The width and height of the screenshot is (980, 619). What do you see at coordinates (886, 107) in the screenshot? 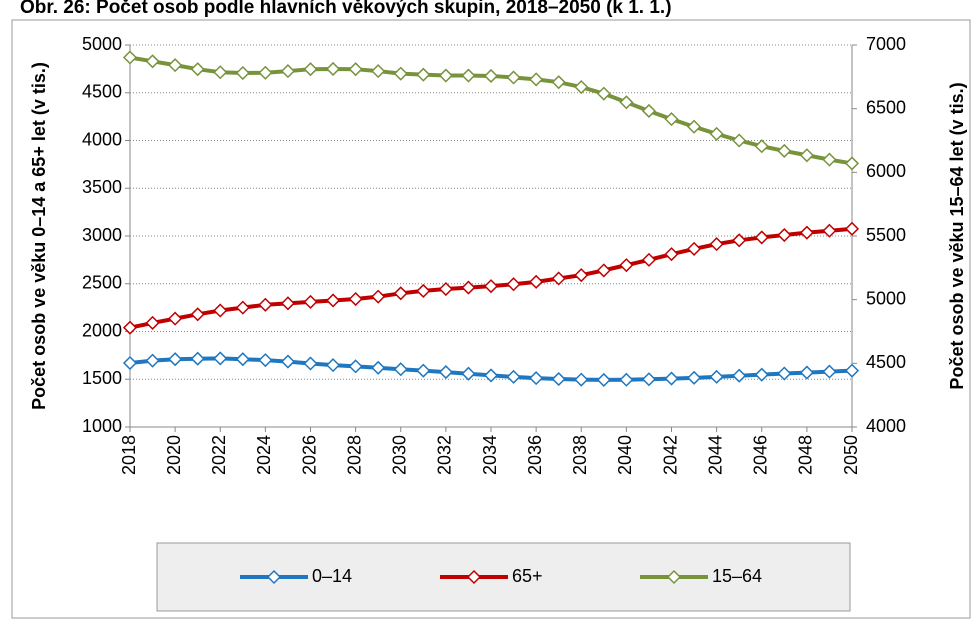
I see `y2-tick-label: 6500` at bounding box center [886, 107].